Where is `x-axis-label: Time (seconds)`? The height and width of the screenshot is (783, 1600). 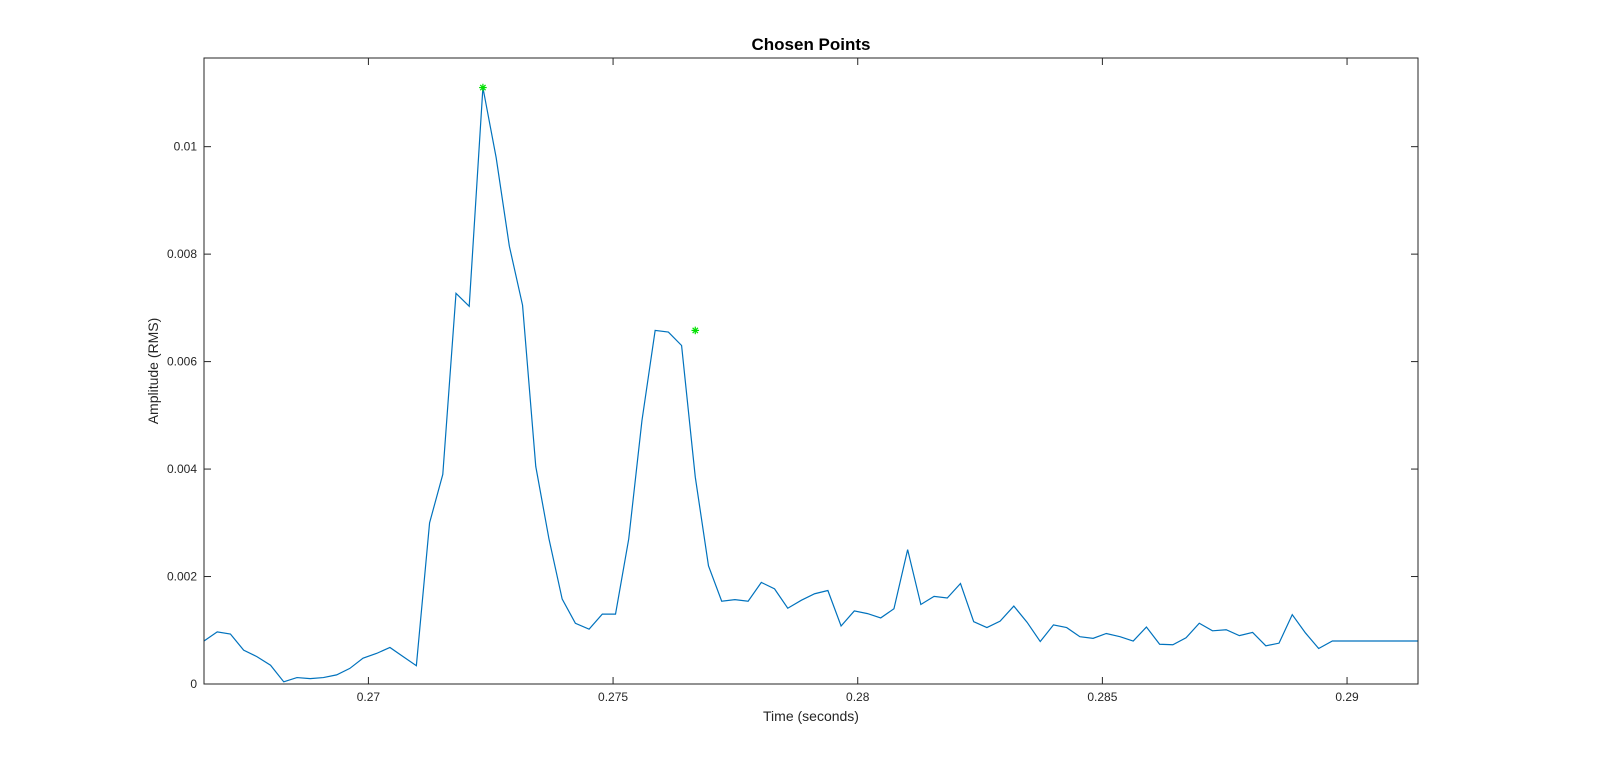 x-axis-label: Time (seconds) is located at coordinates (811, 716).